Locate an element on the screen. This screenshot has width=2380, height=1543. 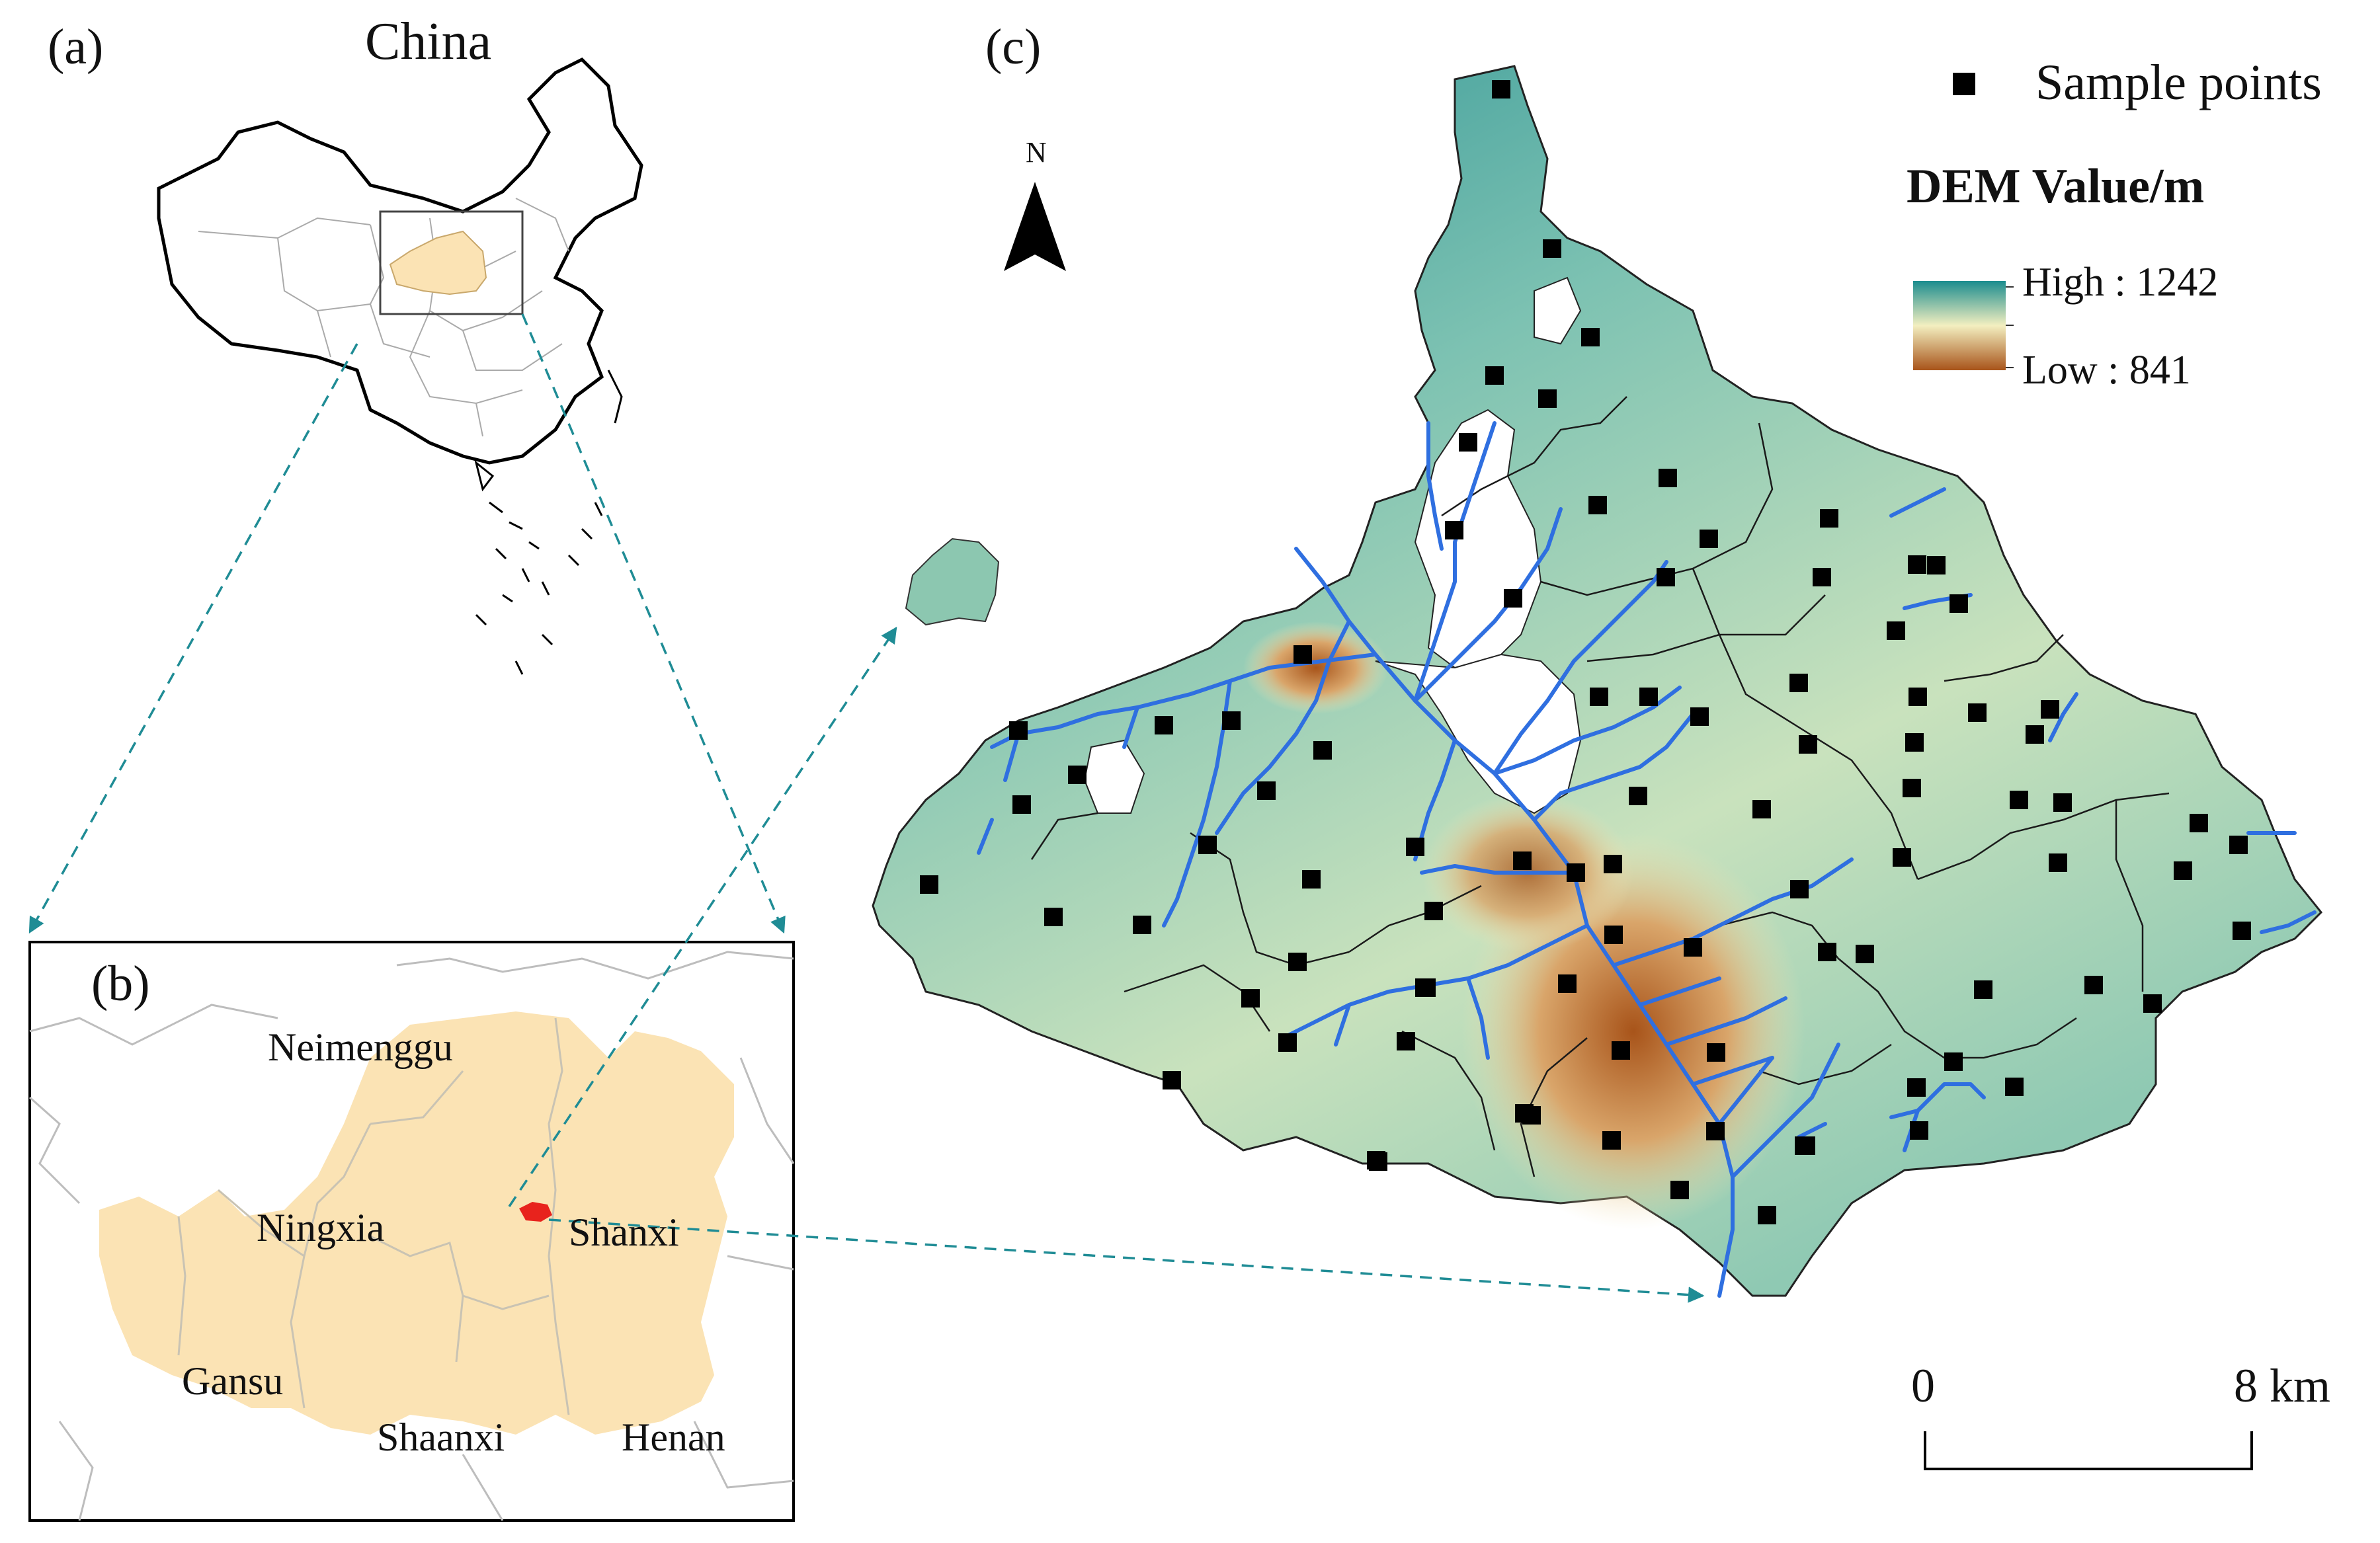
loess-province-lines is located at coordinates (373, 1216).